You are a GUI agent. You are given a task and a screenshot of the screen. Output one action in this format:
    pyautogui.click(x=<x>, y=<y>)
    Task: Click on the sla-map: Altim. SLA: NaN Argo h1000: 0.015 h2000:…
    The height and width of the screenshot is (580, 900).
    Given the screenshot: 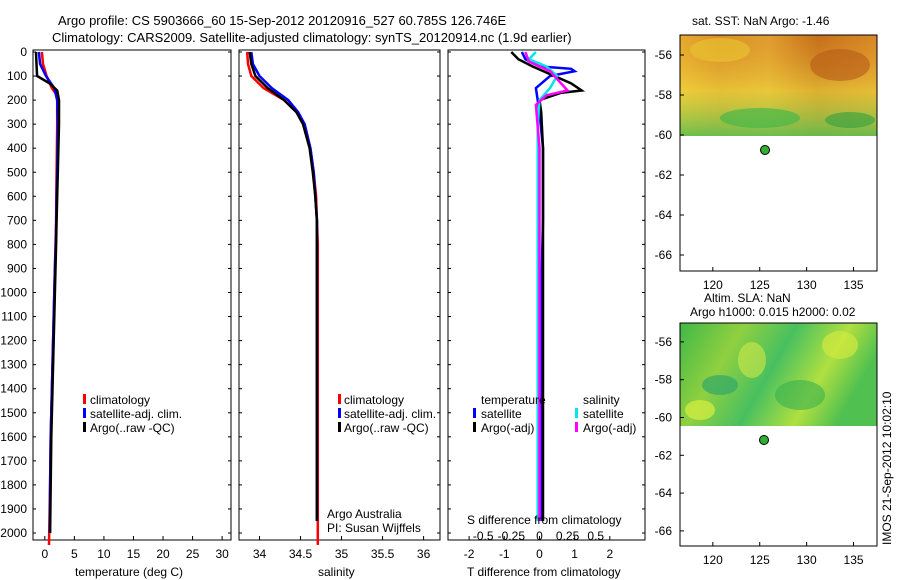 What is the action you would take?
    pyautogui.click(x=766, y=429)
    